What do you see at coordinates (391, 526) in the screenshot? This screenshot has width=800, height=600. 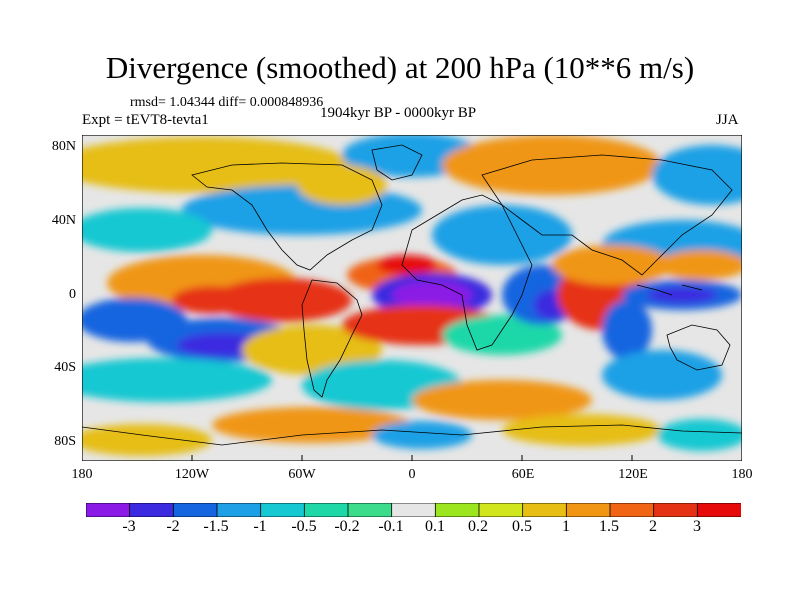 I see `colorbar-label: -0.1` at bounding box center [391, 526].